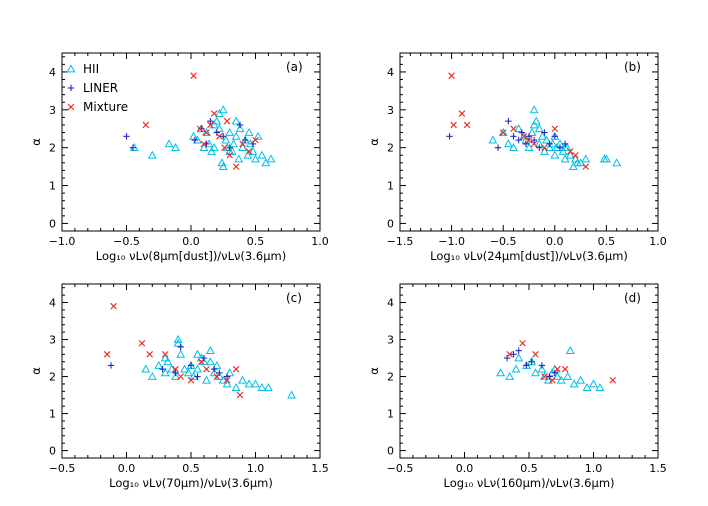 The image size is (708, 506). I want to click on legend-label: Mixture, so click(105, 107).